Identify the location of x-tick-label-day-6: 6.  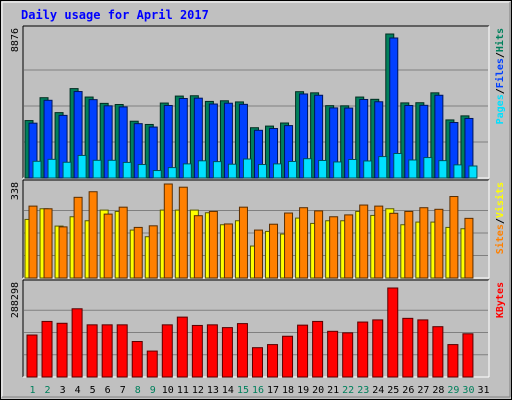
(108, 390).